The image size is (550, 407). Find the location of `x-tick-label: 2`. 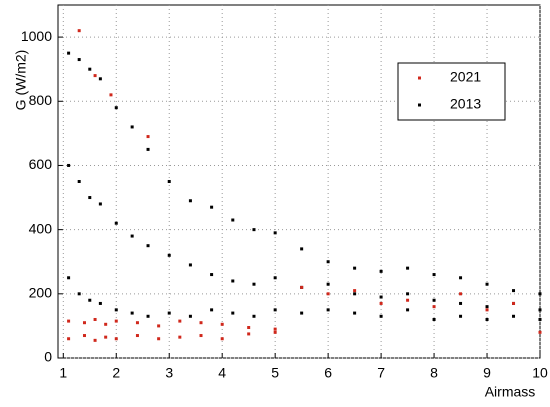

x-tick-label: 2 is located at coordinates (116, 373).